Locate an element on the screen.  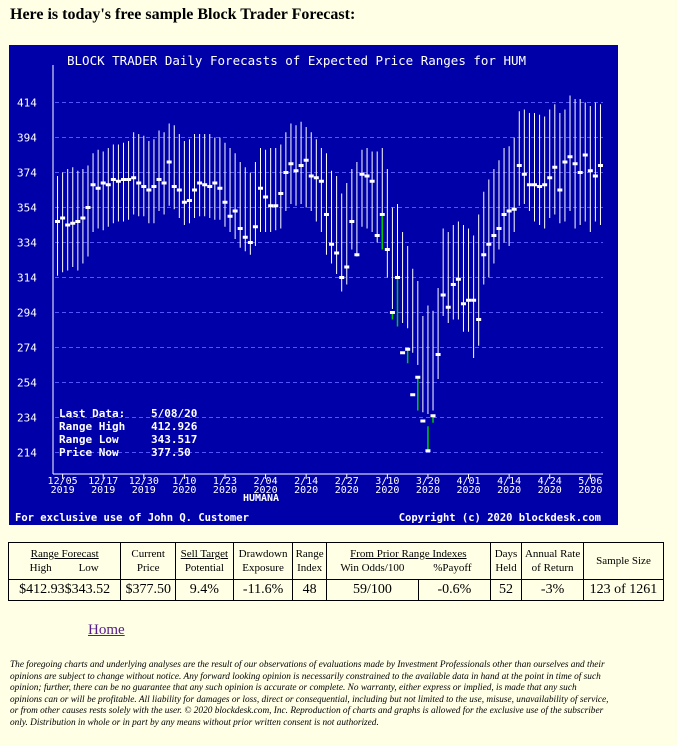
chart-footer-right: Copyright (c) 2020 blockdesk.com is located at coordinates (500, 518).